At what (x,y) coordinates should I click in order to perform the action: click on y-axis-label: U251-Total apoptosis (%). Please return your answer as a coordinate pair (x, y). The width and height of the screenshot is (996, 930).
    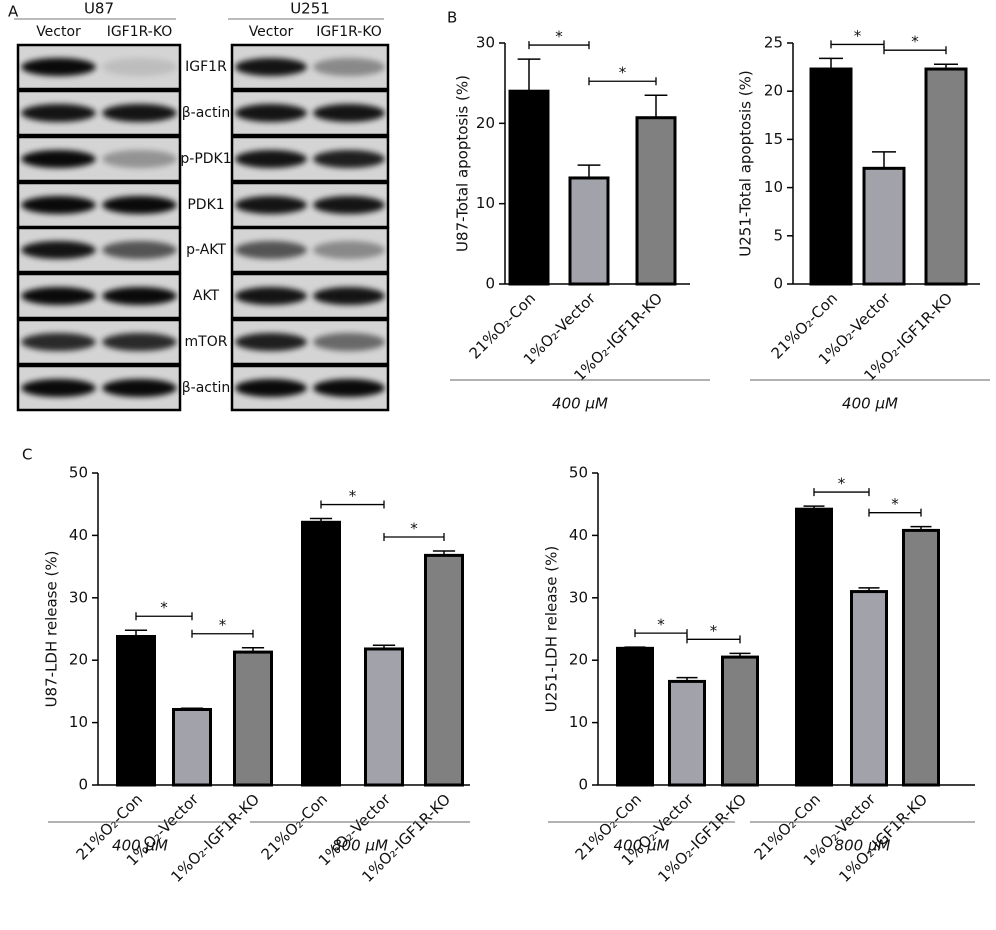
    Looking at the image, I should click on (746, 163).